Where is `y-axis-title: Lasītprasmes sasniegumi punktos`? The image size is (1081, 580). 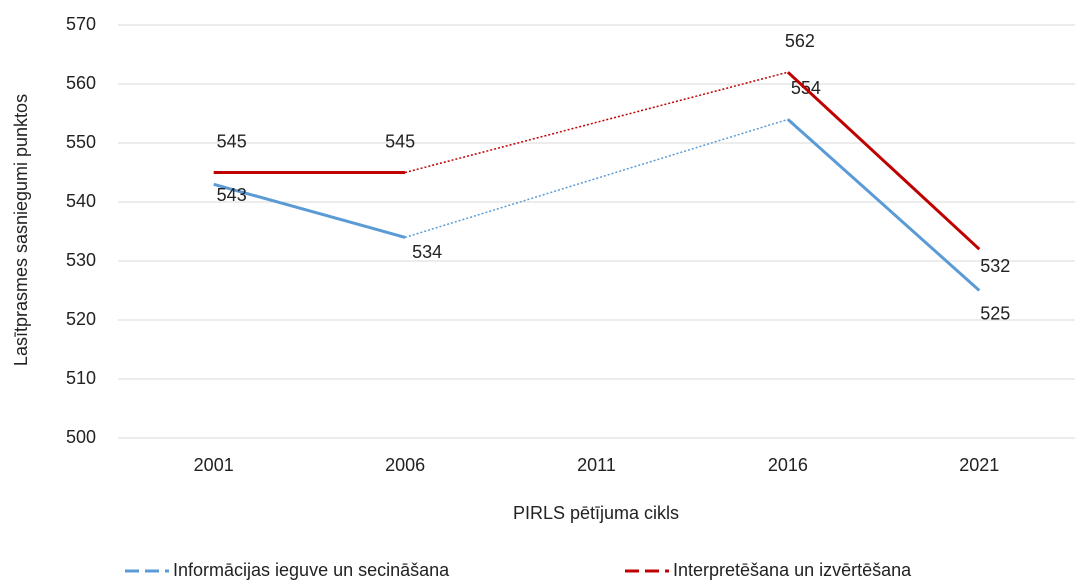
y-axis-title: Lasītprasmes sasniegumi punktos is located at coordinates (21, 230).